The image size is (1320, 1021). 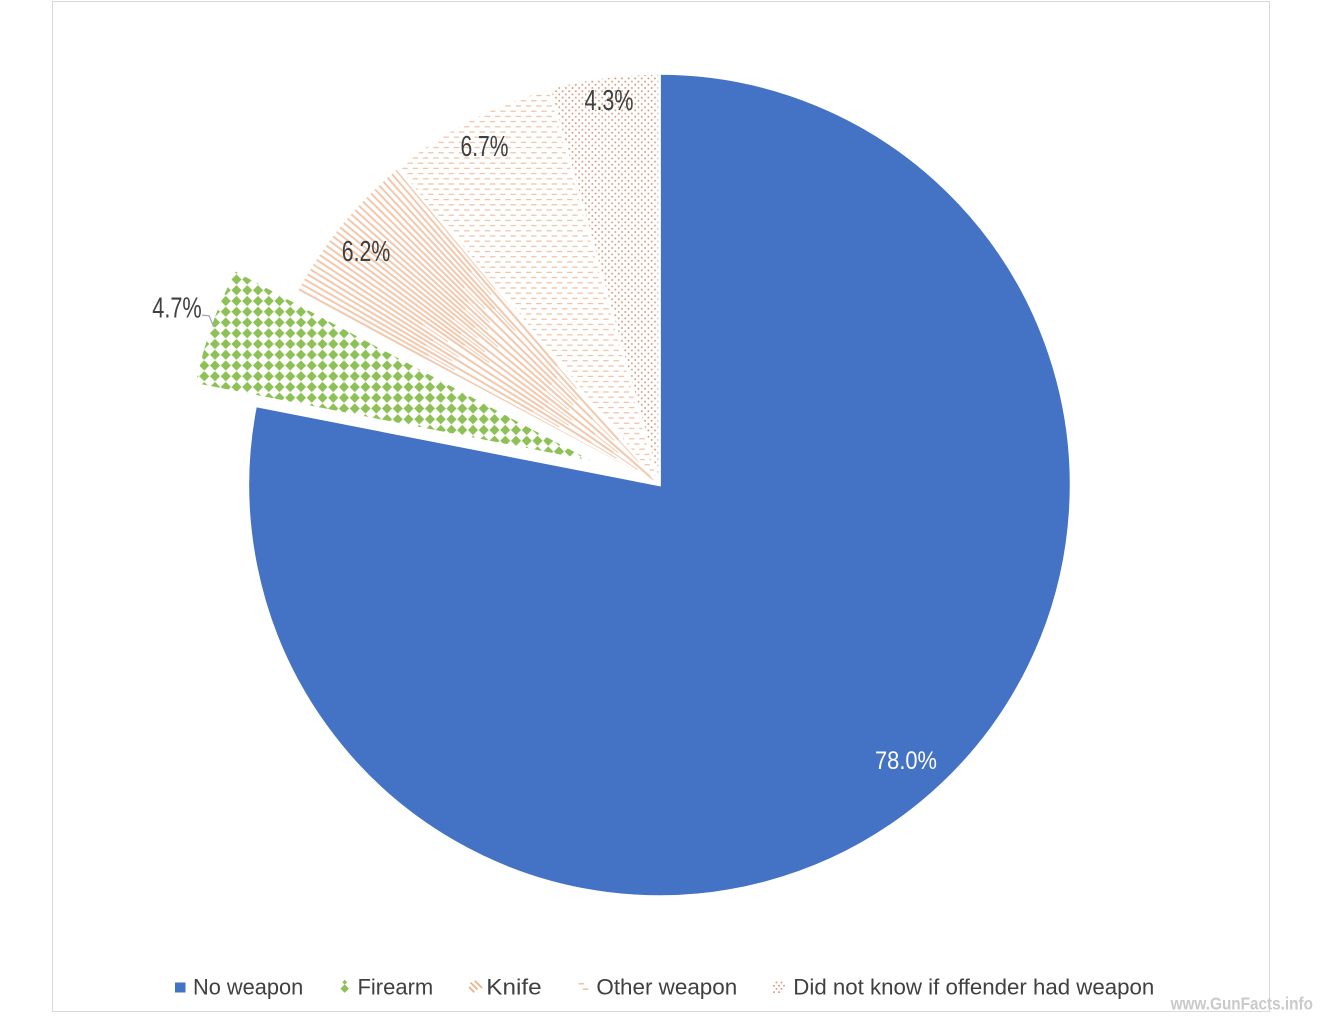 I want to click on svg-text: 4.3%, so click(x=609, y=101).